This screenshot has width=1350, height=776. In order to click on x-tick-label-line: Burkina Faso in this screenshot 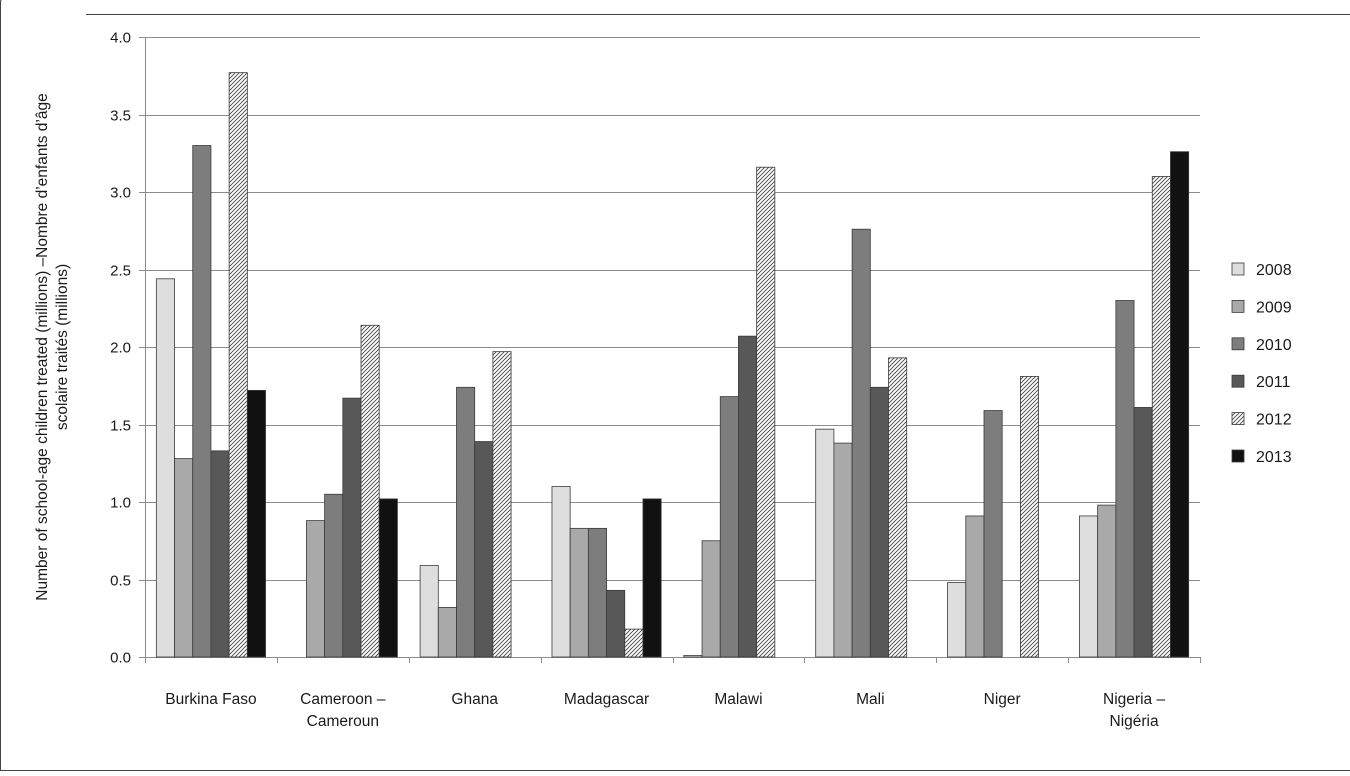, I will do `click(210, 699)`.